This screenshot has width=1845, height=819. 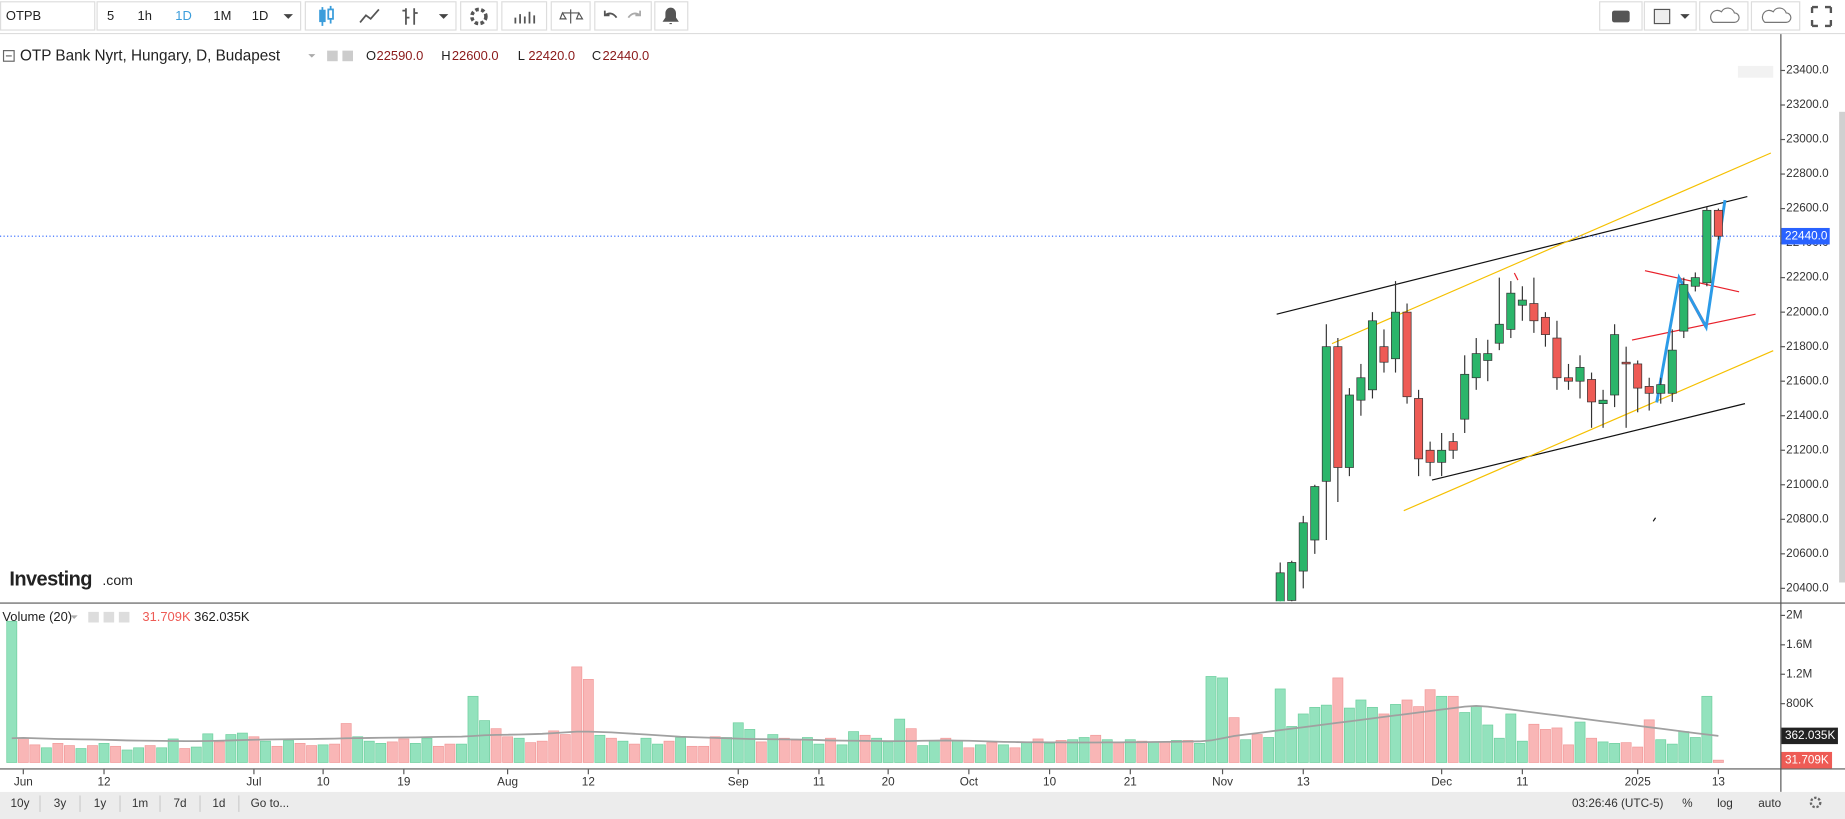 What do you see at coordinates (218, 803) in the screenshot?
I see `range-button: 1d` at bounding box center [218, 803].